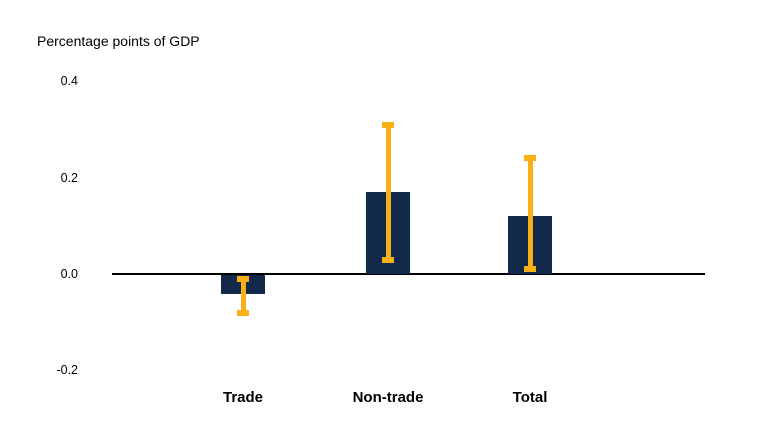 The height and width of the screenshot is (439, 780). What do you see at coordinates (388, 397) in the screenshot?
I see `category-label-non-trade: Non-trade` at bounding box center [388, 397].